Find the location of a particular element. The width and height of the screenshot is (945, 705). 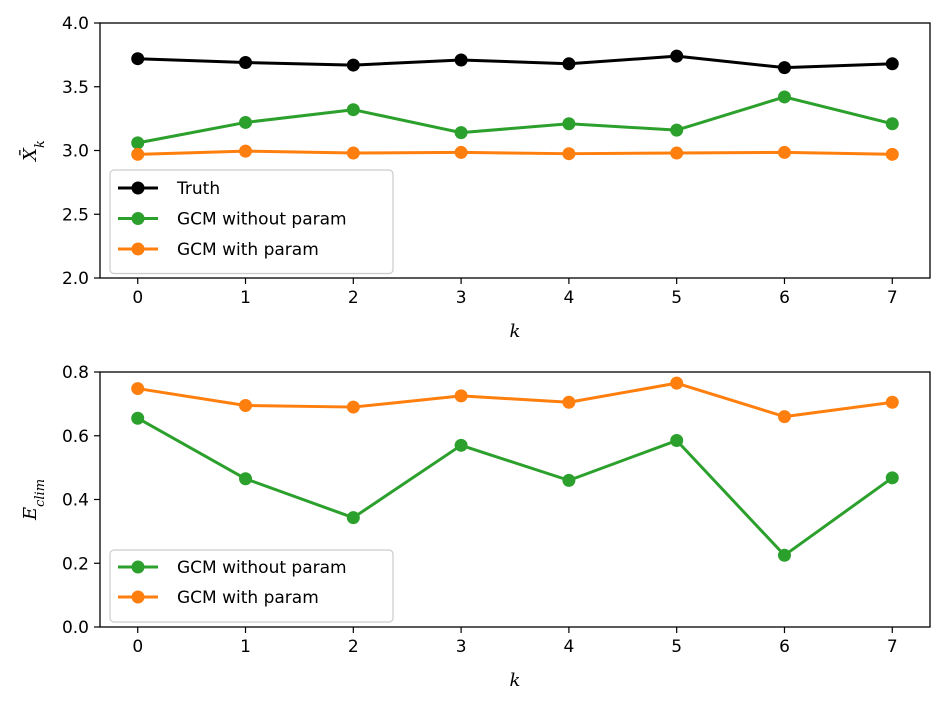

legend: Truth GCM without param GCM with param is located at coordinates (251, 222).